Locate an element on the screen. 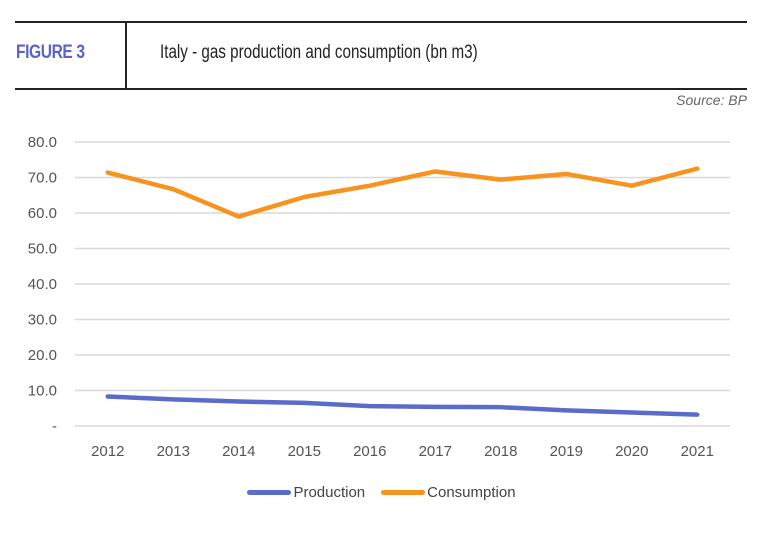 This screenshot has height=533, width=763. legend-swatch-production is located at coordinates (269, 492).